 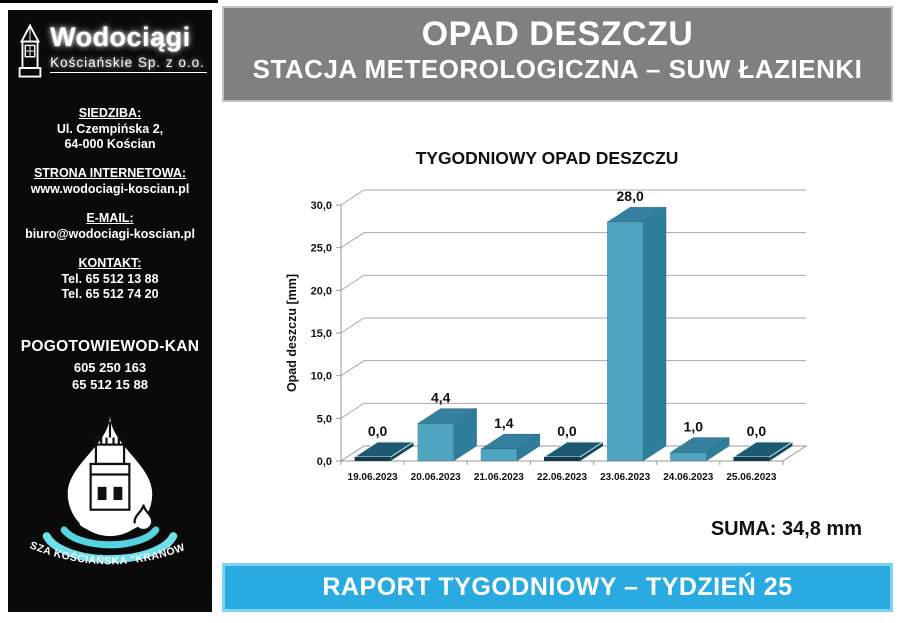 I want to click on bar-value-label: 4,4, so click(x=441, y=397).